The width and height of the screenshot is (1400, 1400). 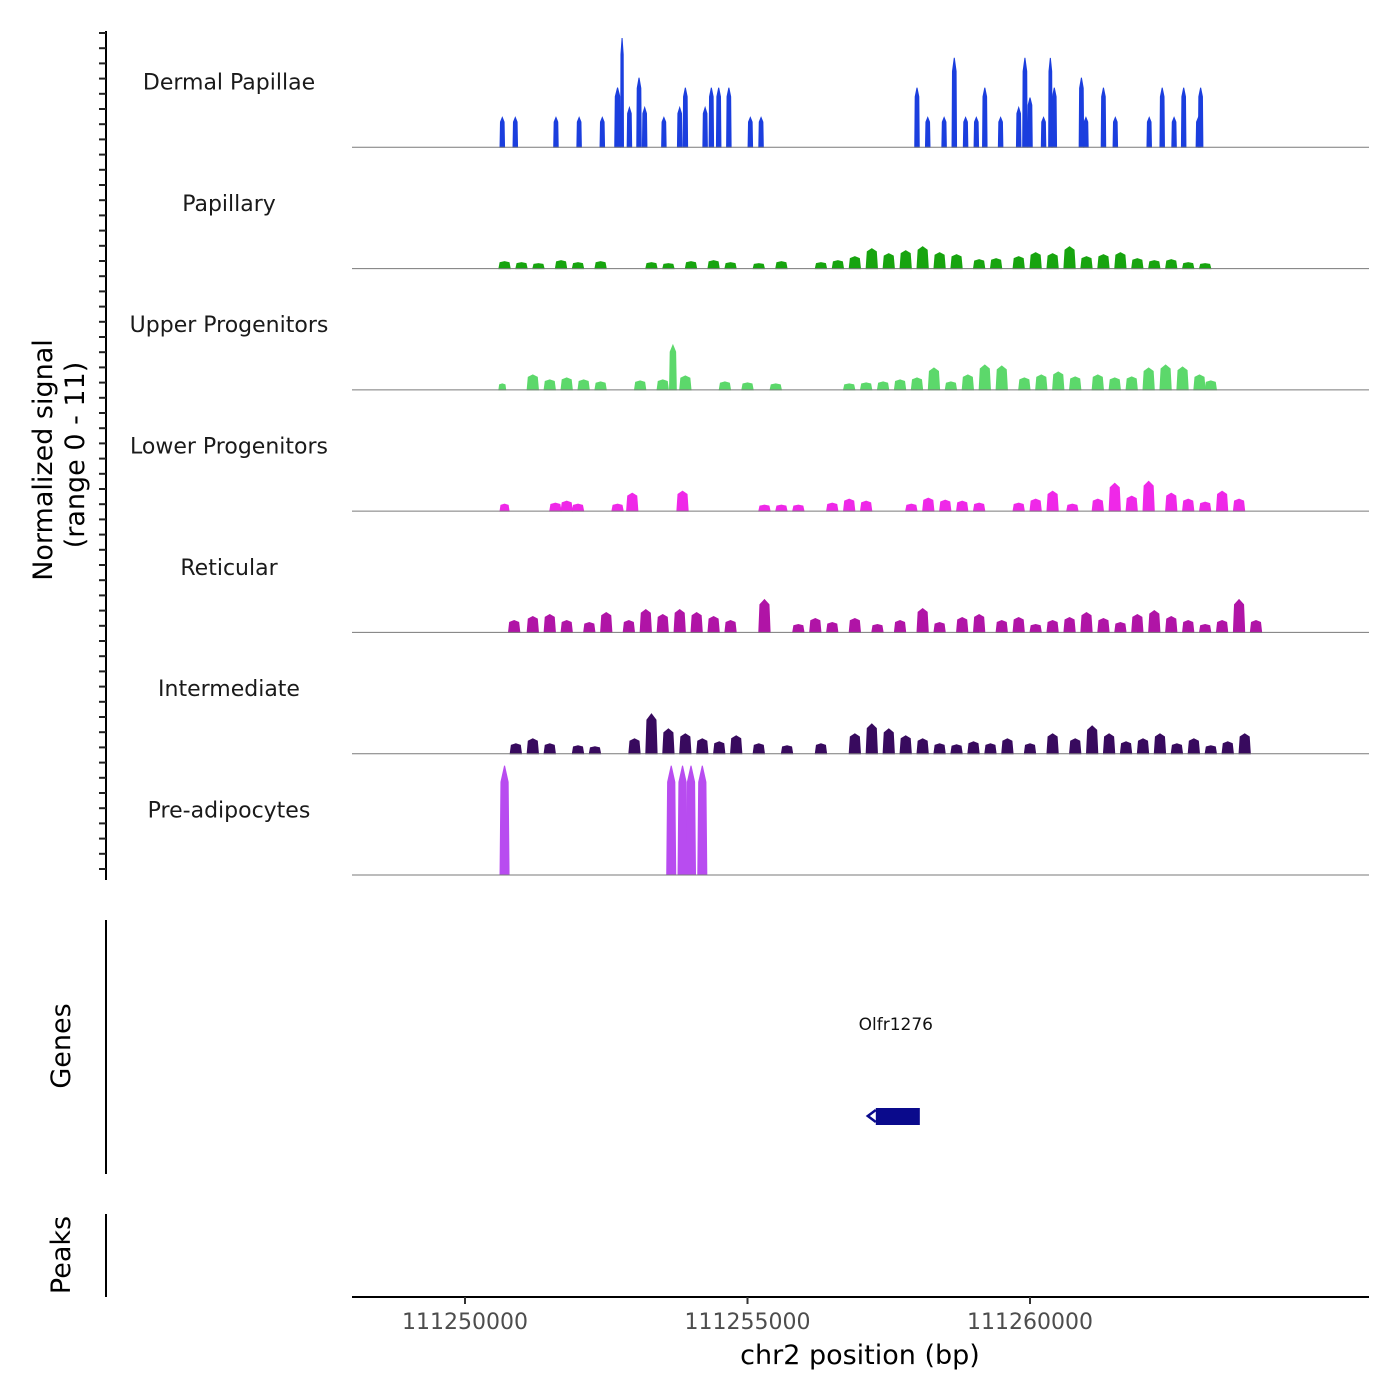 I want to click on track-5: Intermediate, so click(x=763, y=716).